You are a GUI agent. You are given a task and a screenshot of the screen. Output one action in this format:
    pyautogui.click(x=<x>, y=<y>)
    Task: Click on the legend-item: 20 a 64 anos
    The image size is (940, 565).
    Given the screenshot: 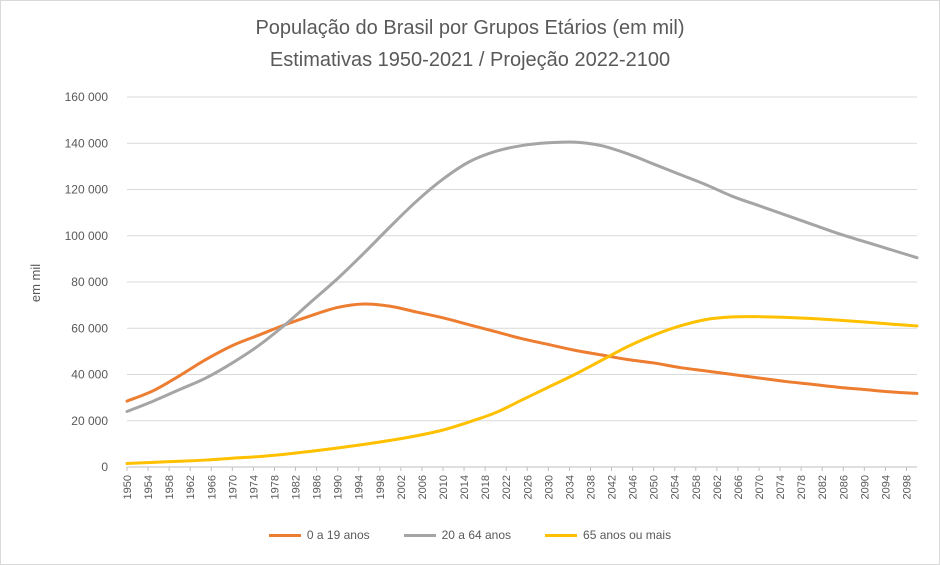 What is the action you would take?
    pyautogui.click(x=457, y=535)
    